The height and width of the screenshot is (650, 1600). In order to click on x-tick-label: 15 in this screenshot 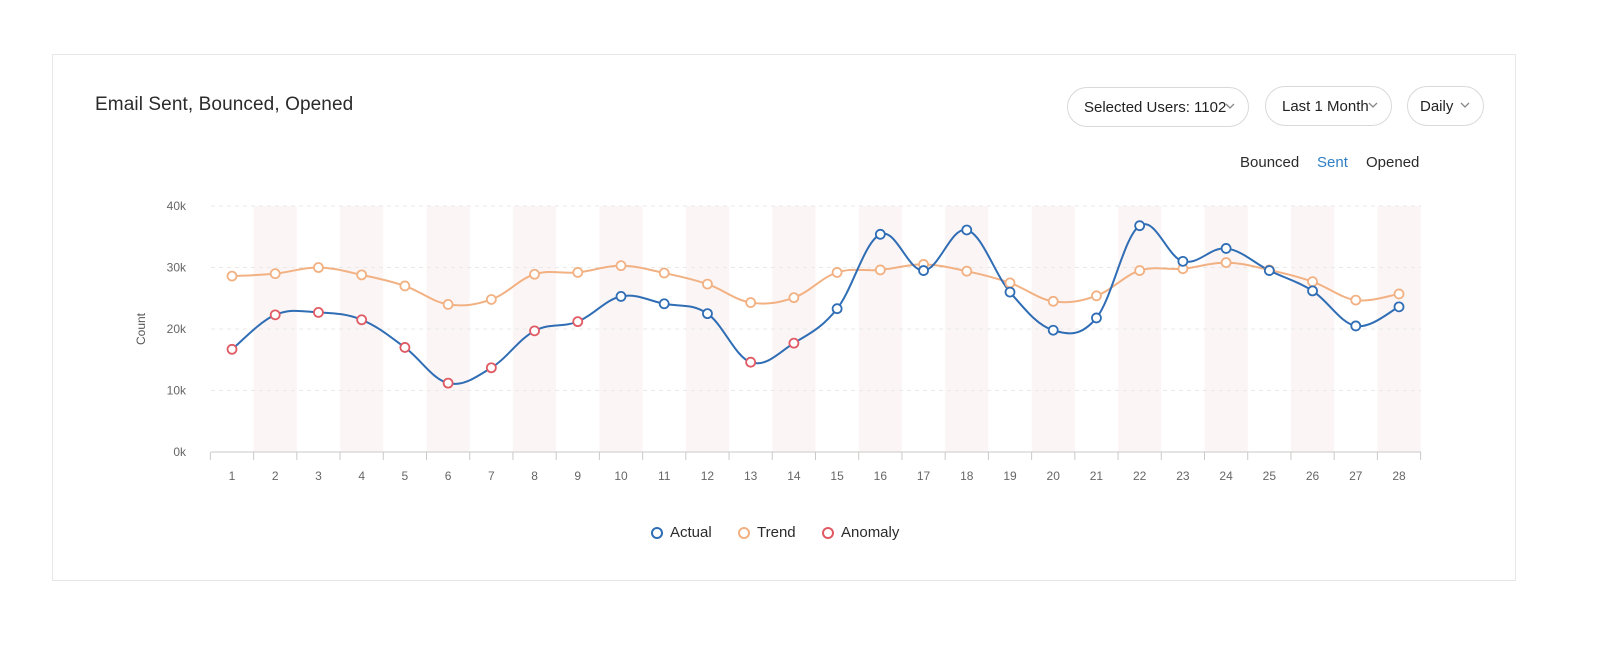, I will do `click(837, 476)`.